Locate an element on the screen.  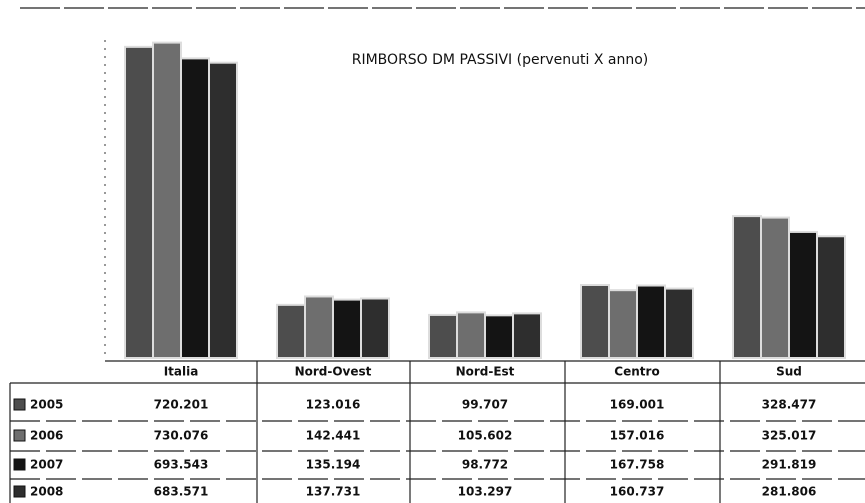
table-value: 291.819 is located at coordinates (789, 465).